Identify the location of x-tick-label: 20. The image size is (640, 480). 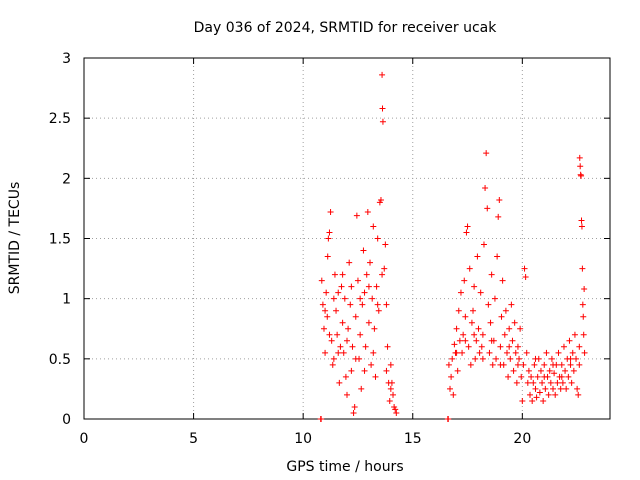
(522, 439).